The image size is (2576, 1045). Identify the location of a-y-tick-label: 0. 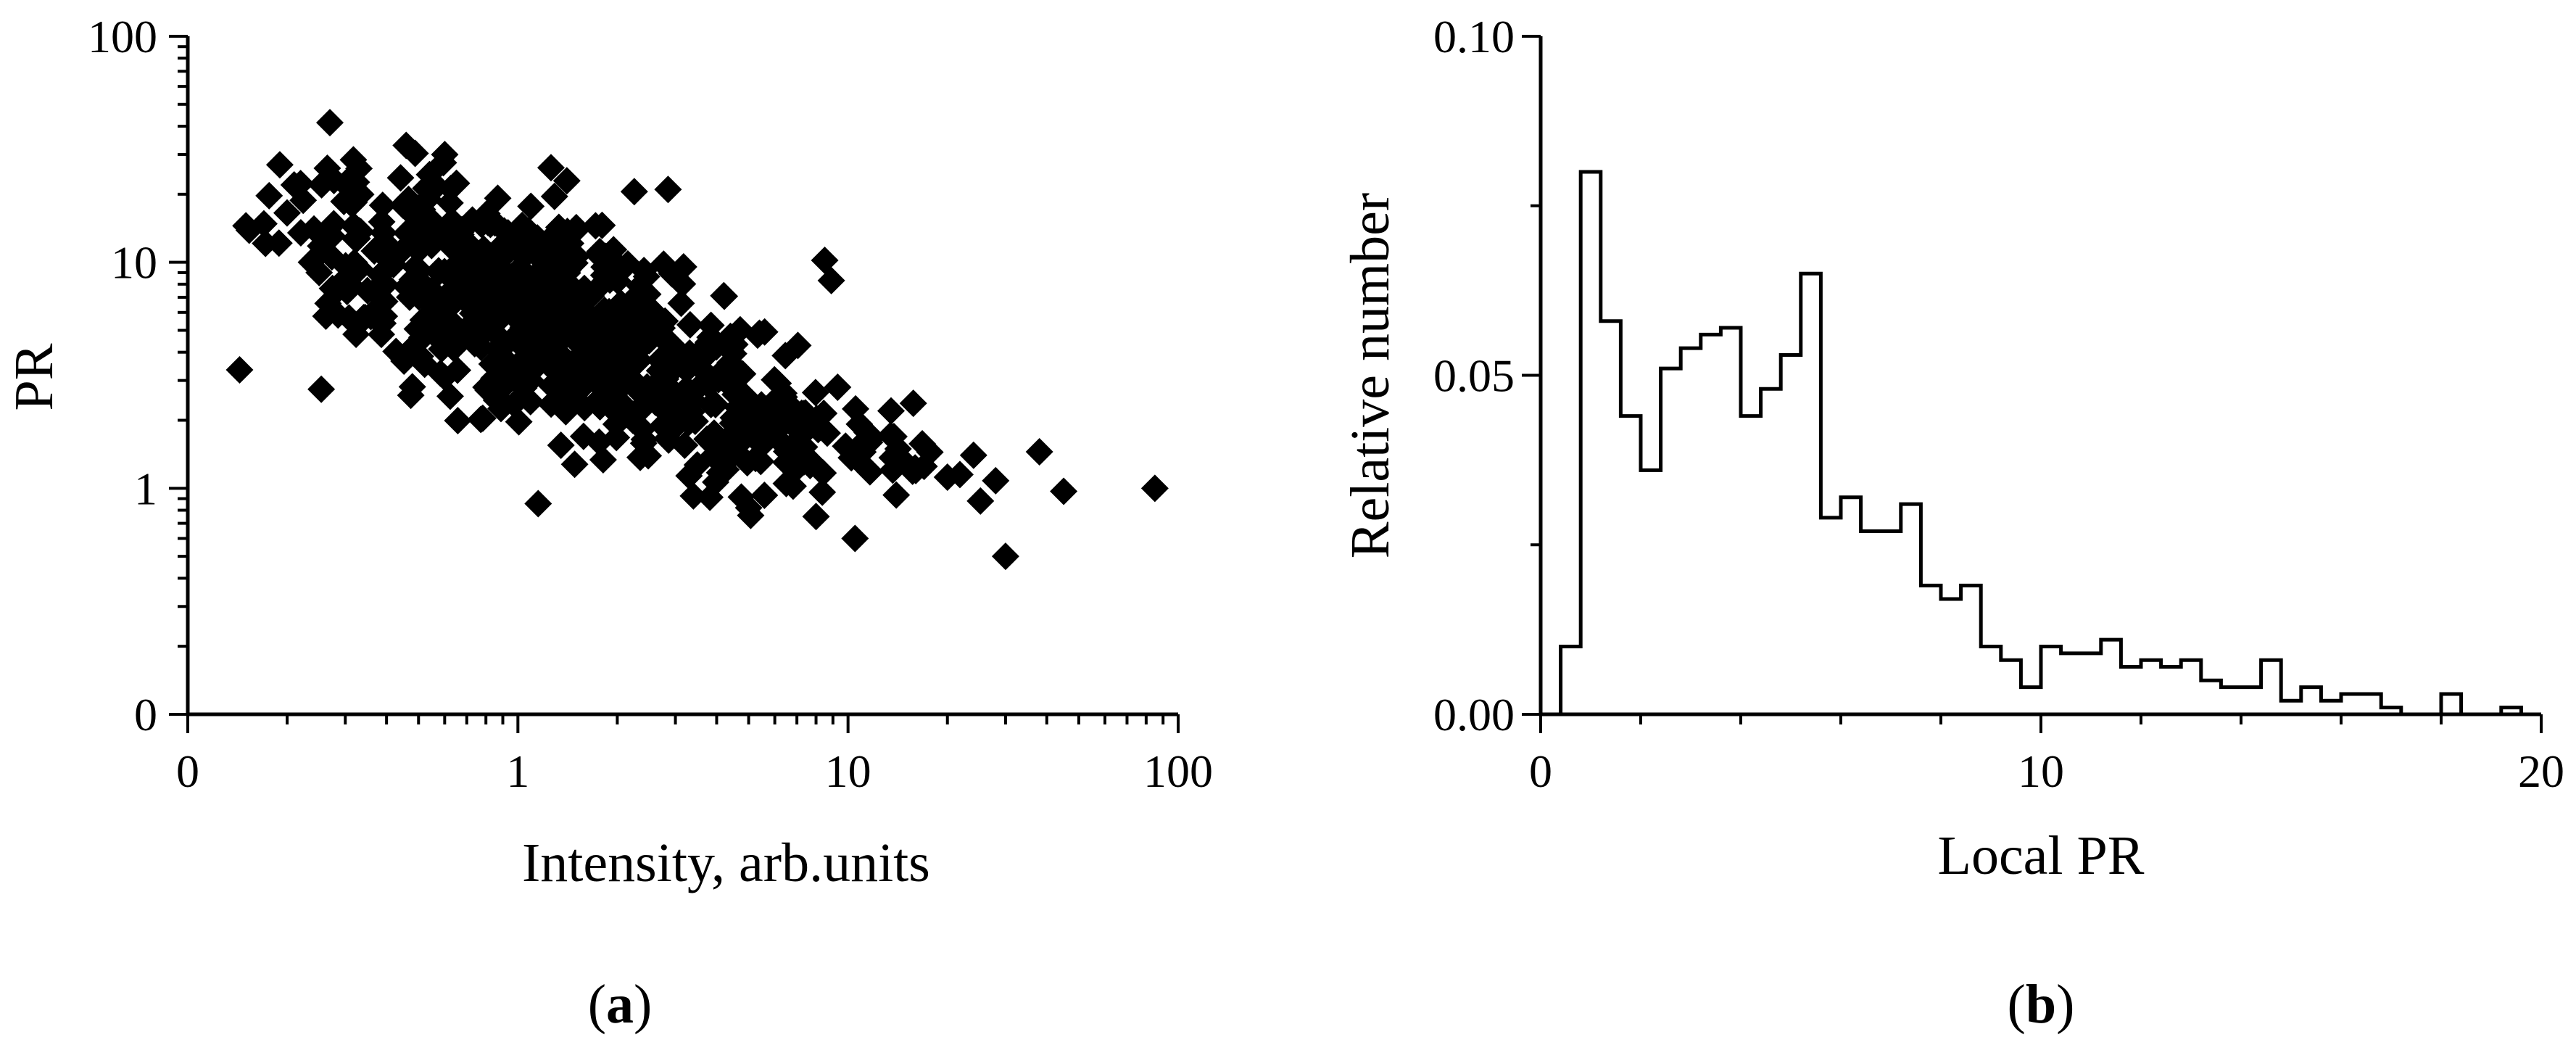
(145, 714).